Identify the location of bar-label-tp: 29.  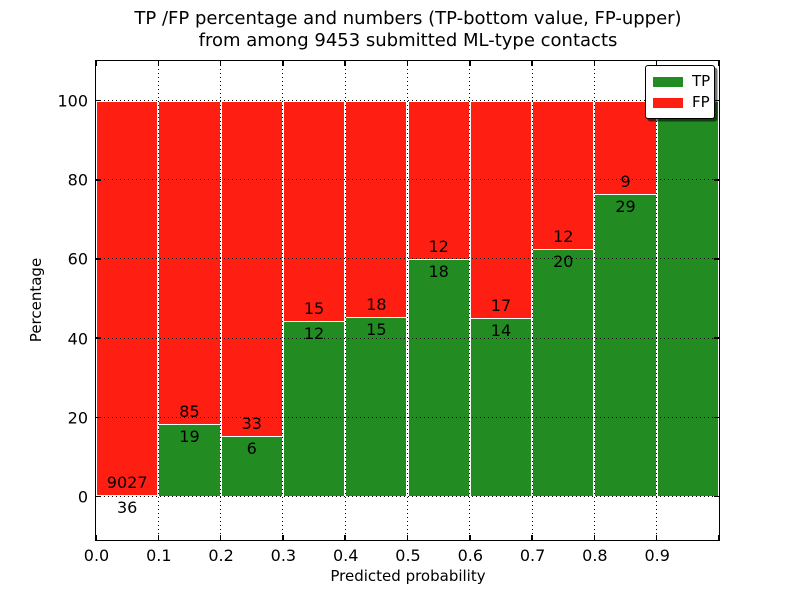
(625, 207).